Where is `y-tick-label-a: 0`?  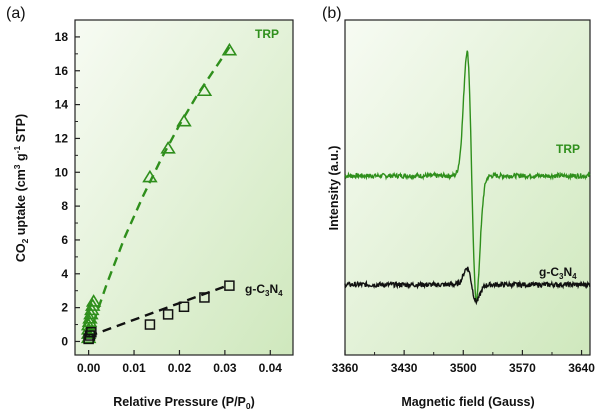 y-tick-label-a: 0 is located at coordinates (64, 341).